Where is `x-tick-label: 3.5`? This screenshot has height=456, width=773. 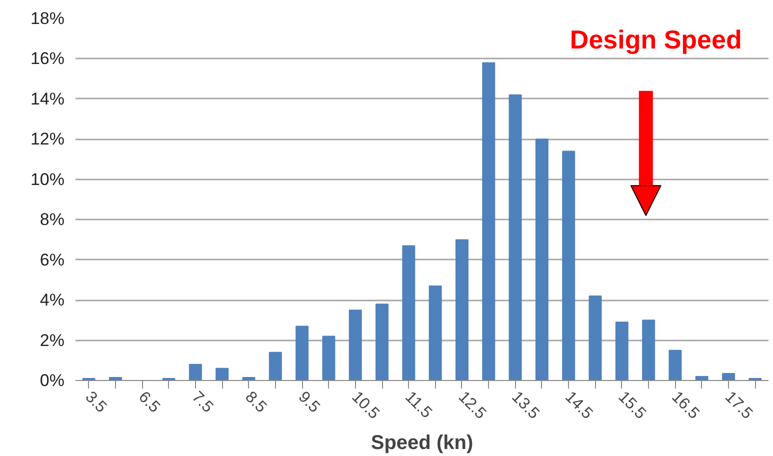
x-tick-label: 3.5 is located at coordinates (96, 402).